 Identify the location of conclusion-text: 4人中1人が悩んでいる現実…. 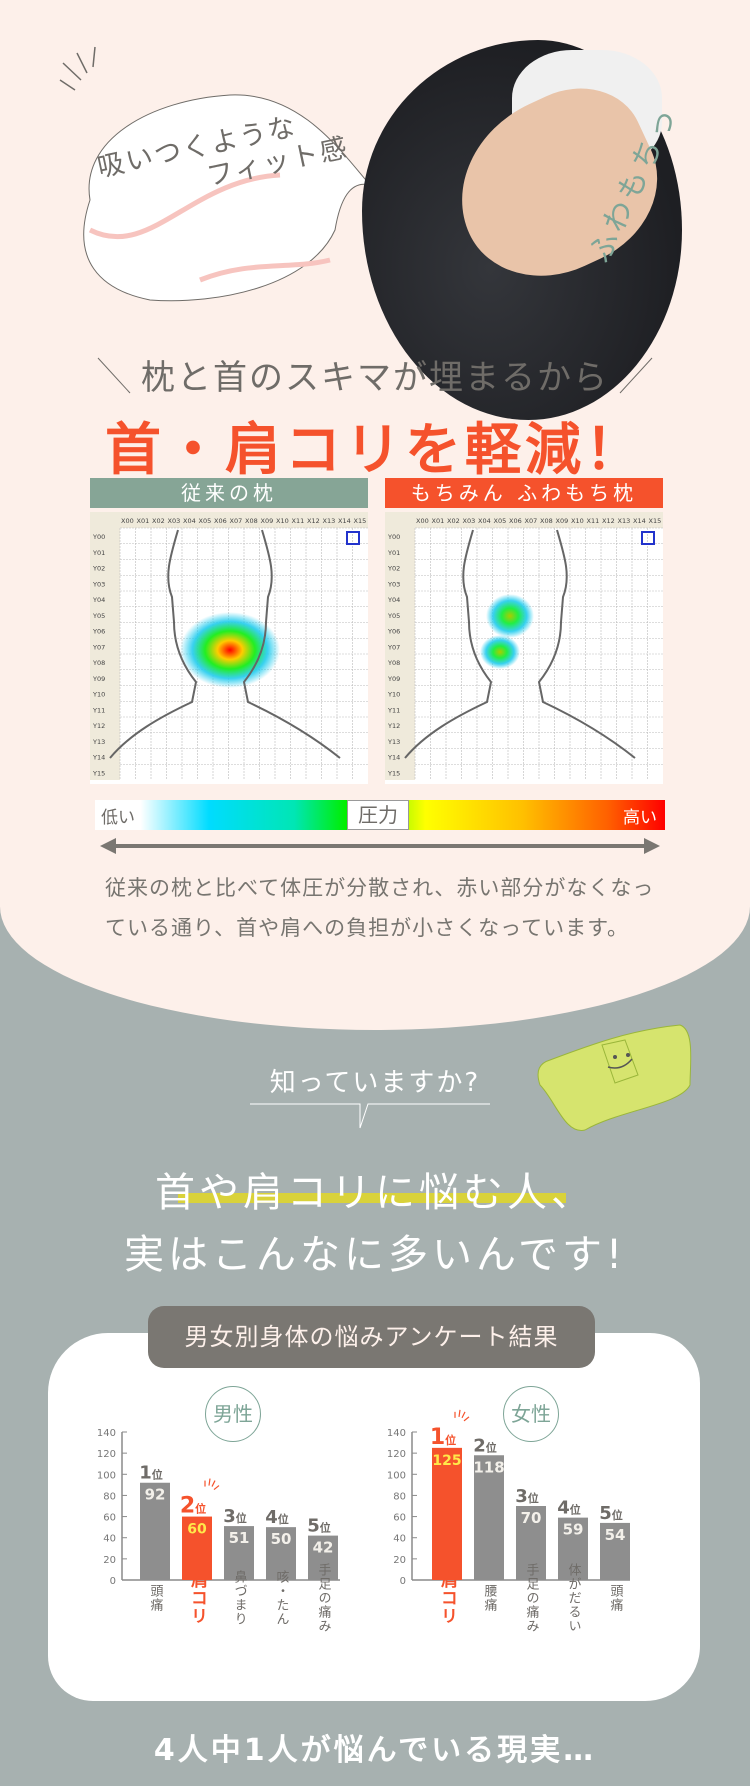
(375, 1750).